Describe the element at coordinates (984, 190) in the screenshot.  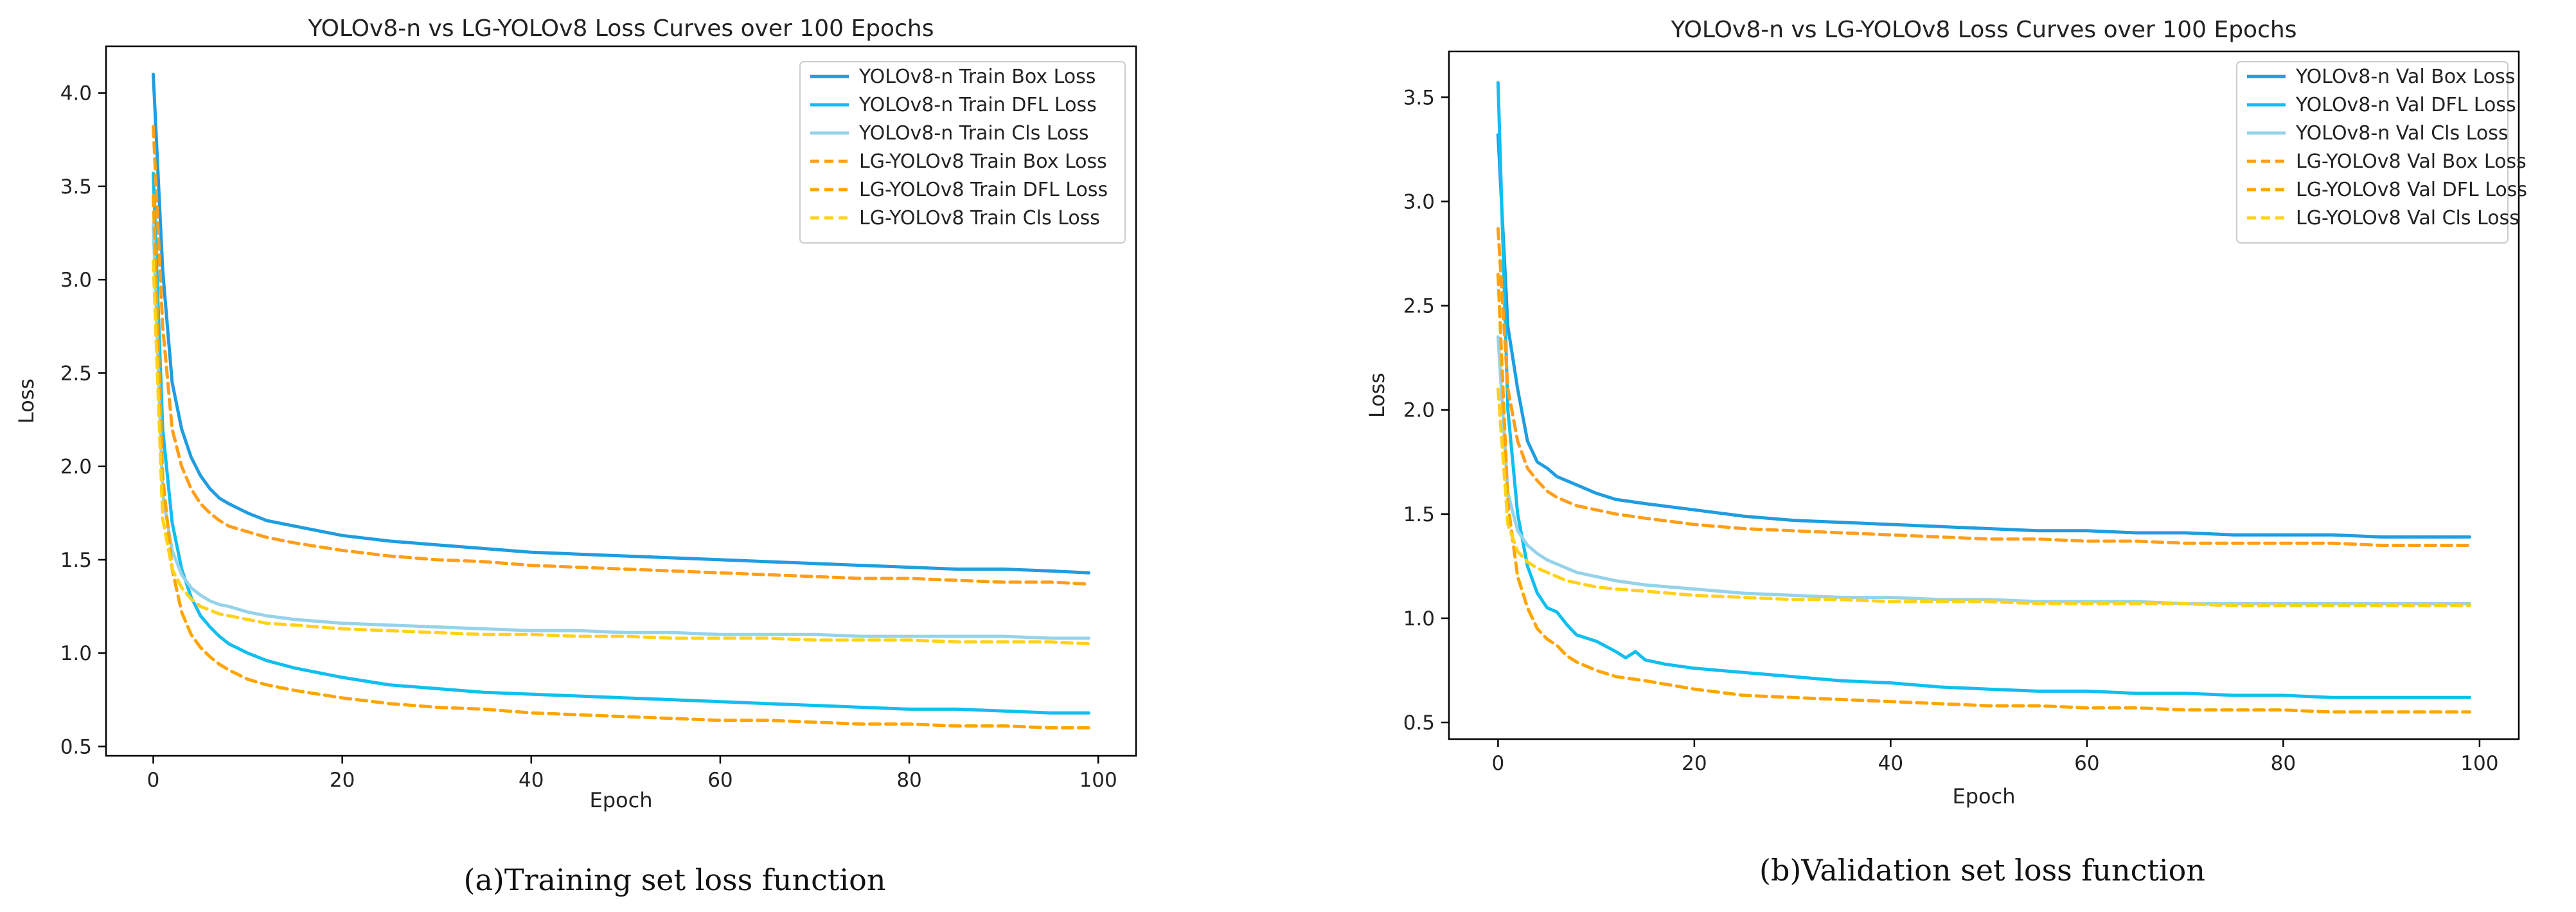
I see `legend-entry-label: LG-YOLOv8 Train DFL Loss` at that location.